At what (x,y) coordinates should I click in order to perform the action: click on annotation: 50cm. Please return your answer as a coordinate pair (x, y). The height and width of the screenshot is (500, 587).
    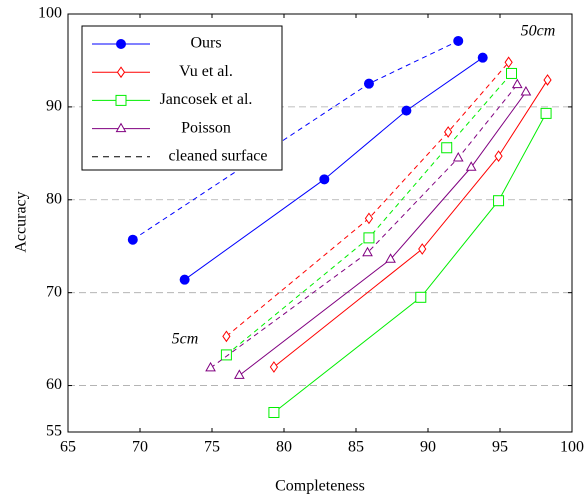
    Looking at the image, I should click on (538, 31).